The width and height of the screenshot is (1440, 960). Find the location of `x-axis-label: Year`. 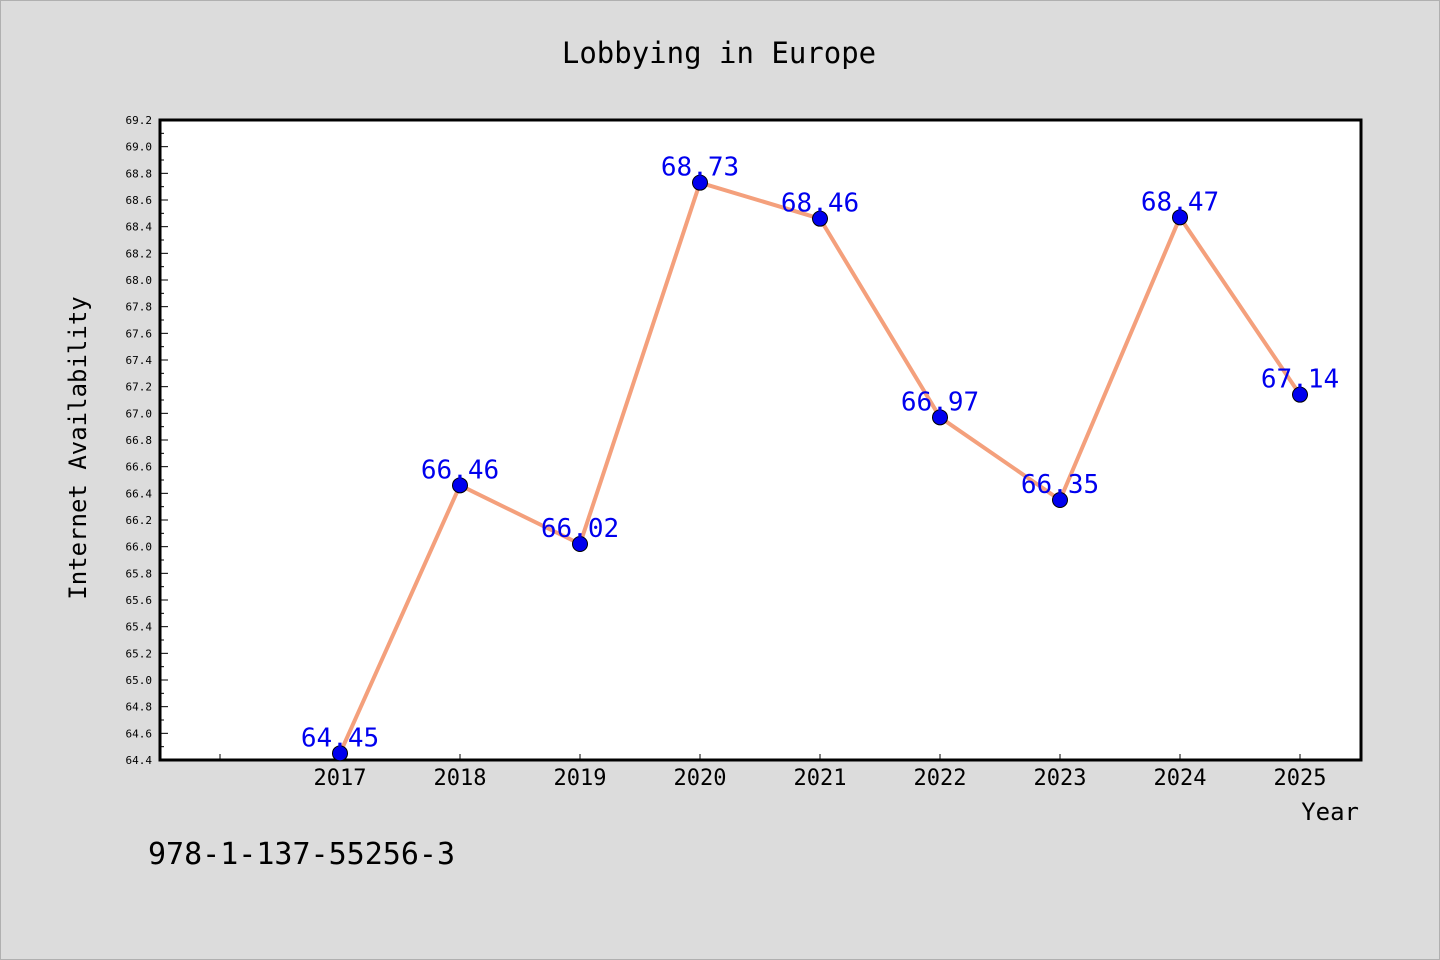

x-axis-label: Year is located at coordinates (1330, 812).